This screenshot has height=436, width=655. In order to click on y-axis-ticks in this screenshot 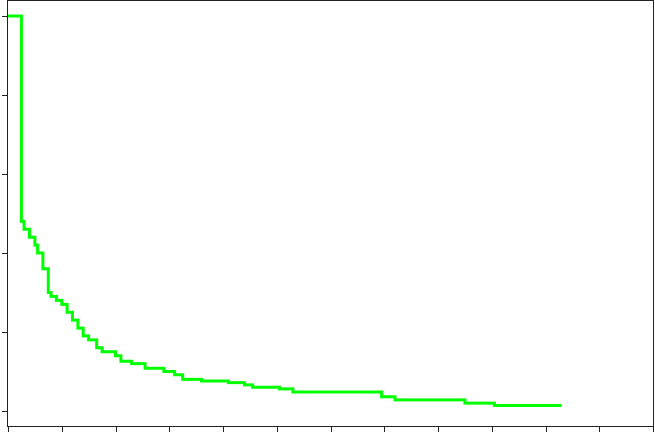, I will do `click(5, 214)`.